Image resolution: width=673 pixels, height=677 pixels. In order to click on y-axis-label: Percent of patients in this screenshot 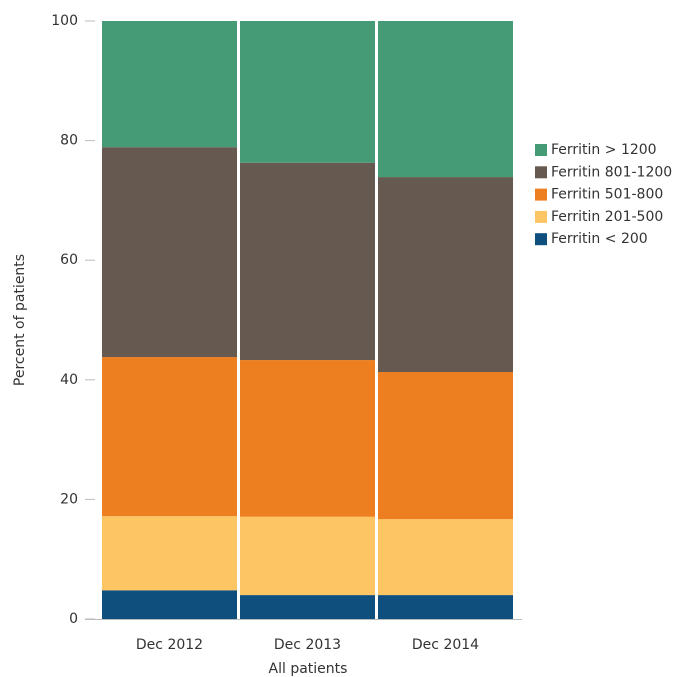, I will do `click(20, 320)`.